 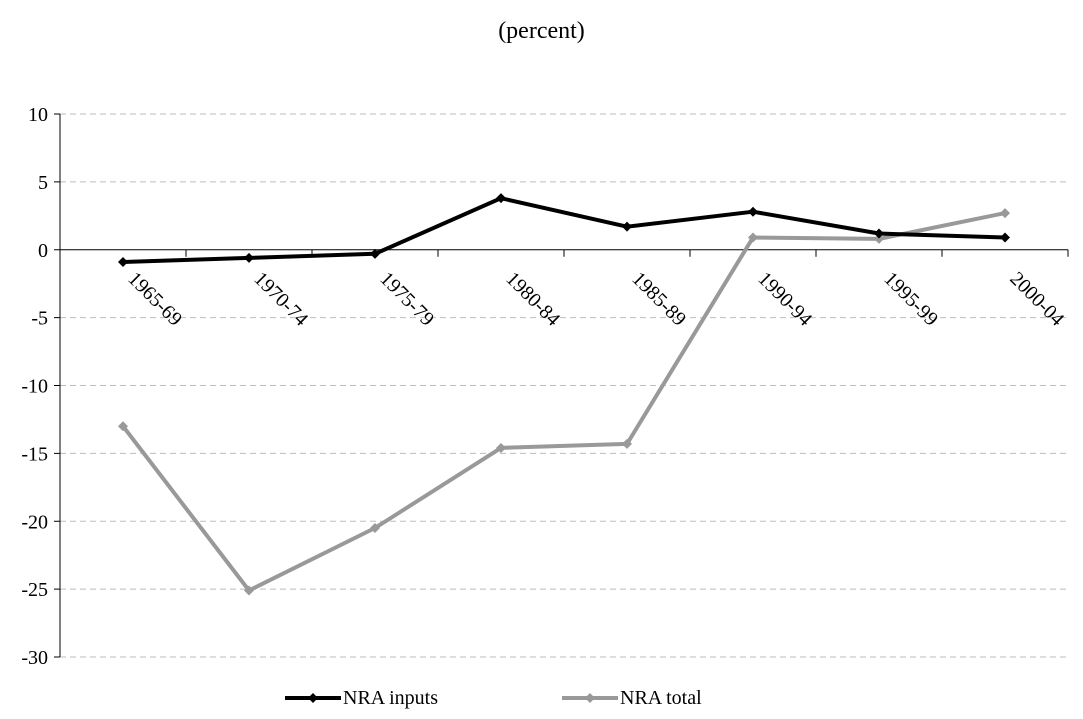 I want to click on y-tick-label: -5, so click(x=39, y=319).